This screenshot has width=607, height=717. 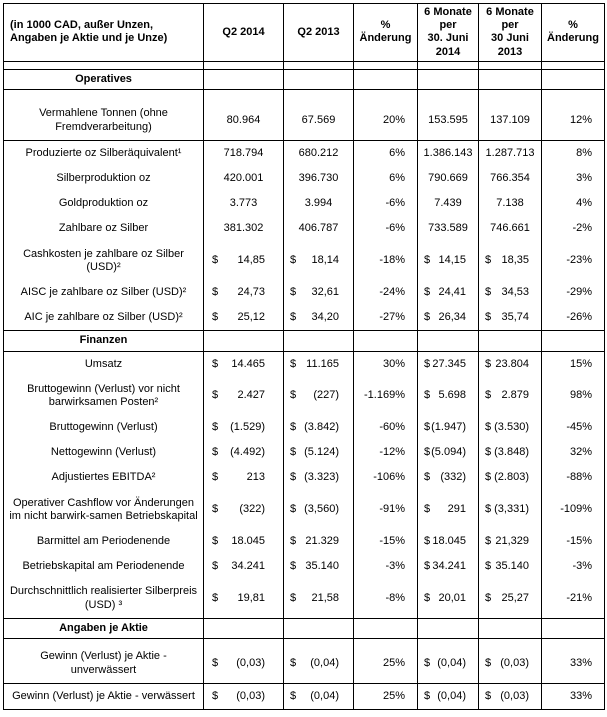 I want to click on value-cell: 396.730, so click(x=318, y=179).